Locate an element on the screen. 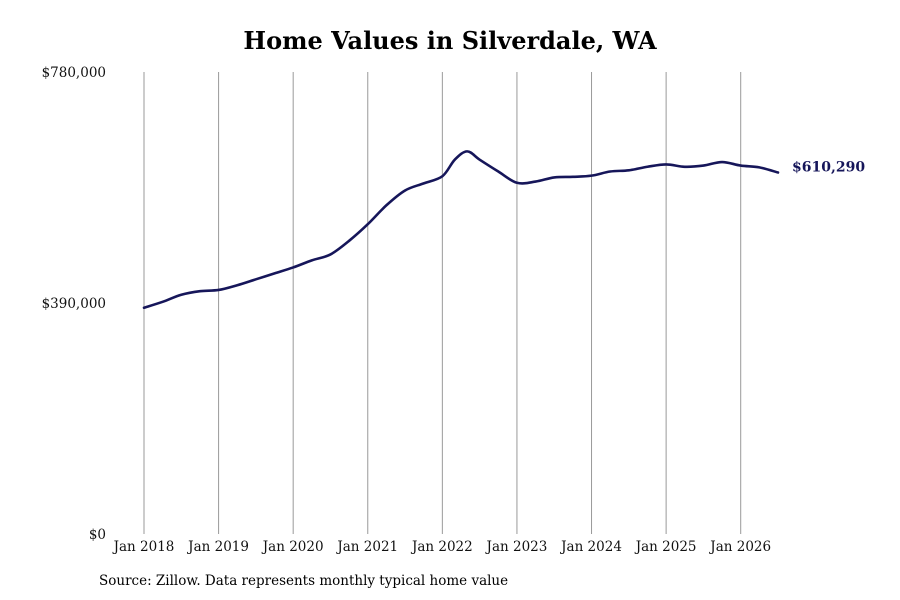 This screenshot has width=900, height=600. x-tick-label: Jan 2024 is located at coordinates (590, 547).